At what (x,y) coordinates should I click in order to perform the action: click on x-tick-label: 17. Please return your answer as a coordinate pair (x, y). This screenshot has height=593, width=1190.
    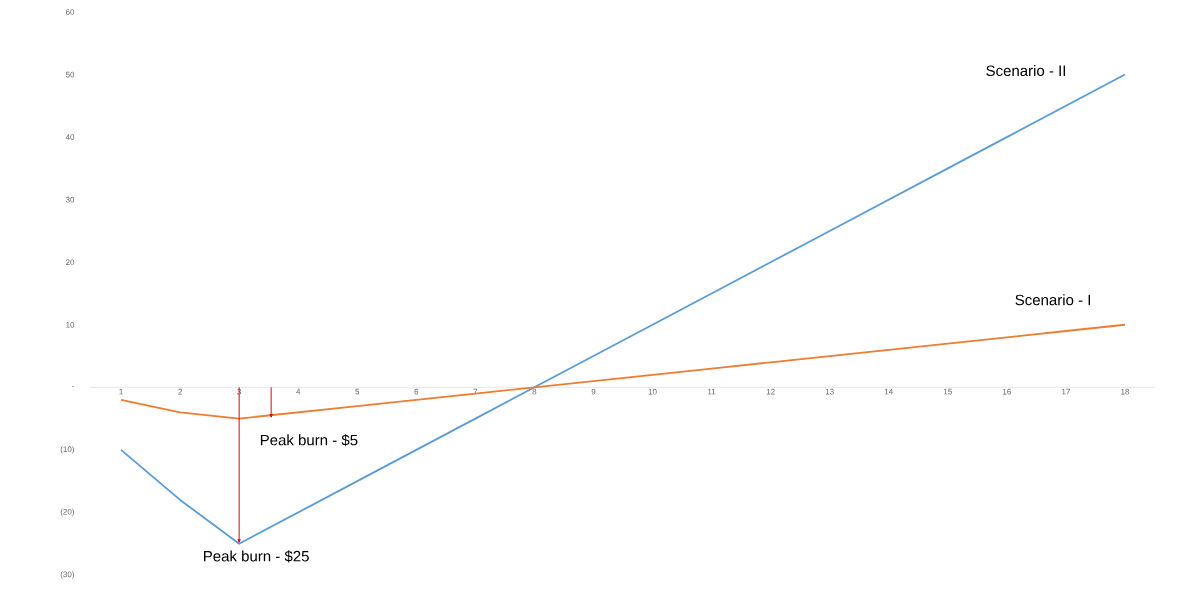
    Looking at the image, I should click on (1066, 391).